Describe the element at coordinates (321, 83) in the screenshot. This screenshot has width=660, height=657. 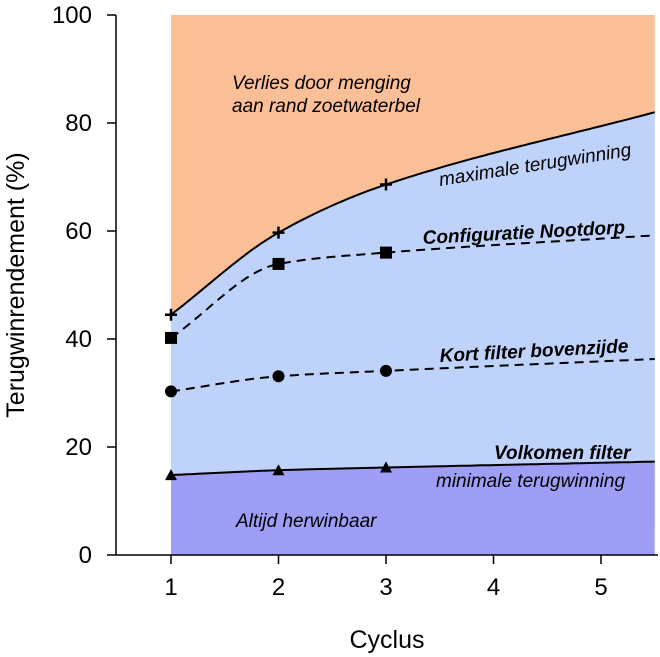
I see `annotation-loss-line1: Verlies door menging` at that location.